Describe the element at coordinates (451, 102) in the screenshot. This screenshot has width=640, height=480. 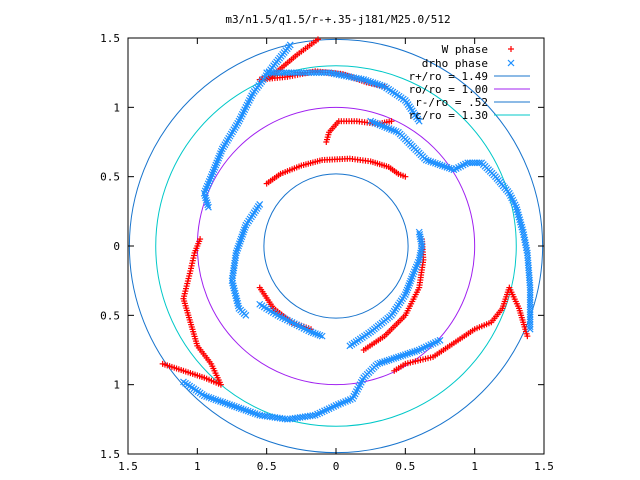
I see `legend-label-r-minus: r-/ro = .52` at that location.